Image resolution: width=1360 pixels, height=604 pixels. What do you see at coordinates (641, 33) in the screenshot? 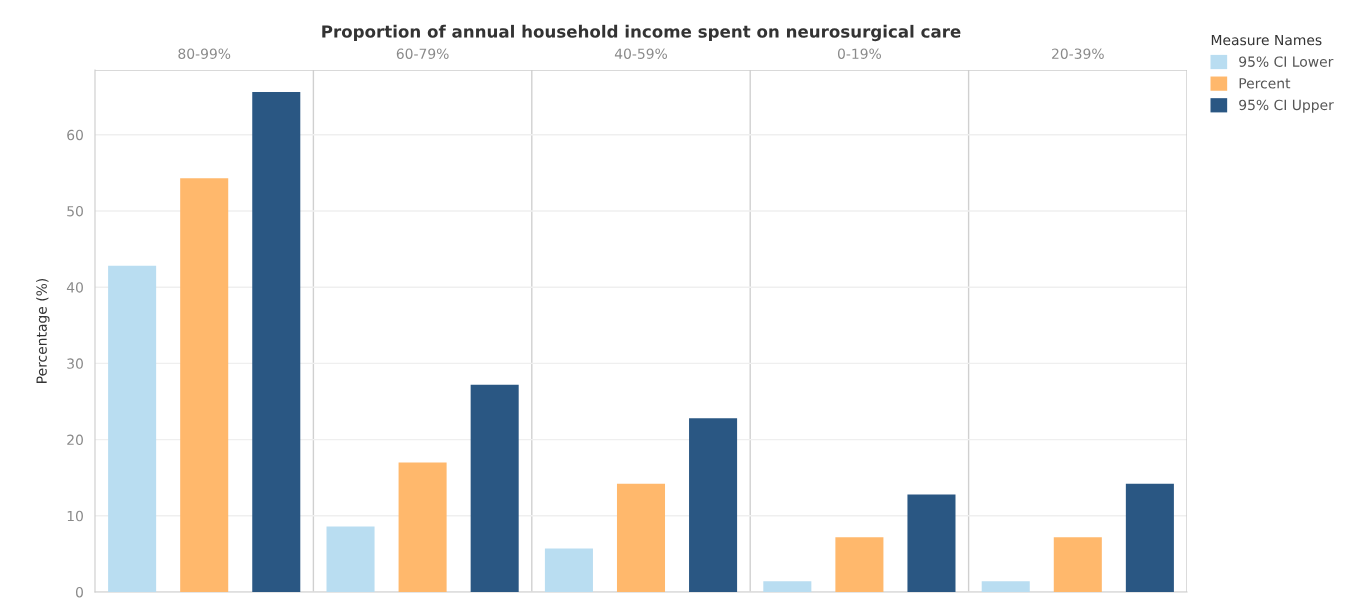
I see `chart-title: Proportion of annual household income spent on neurosurgical care` at bounding box center [641, 33].